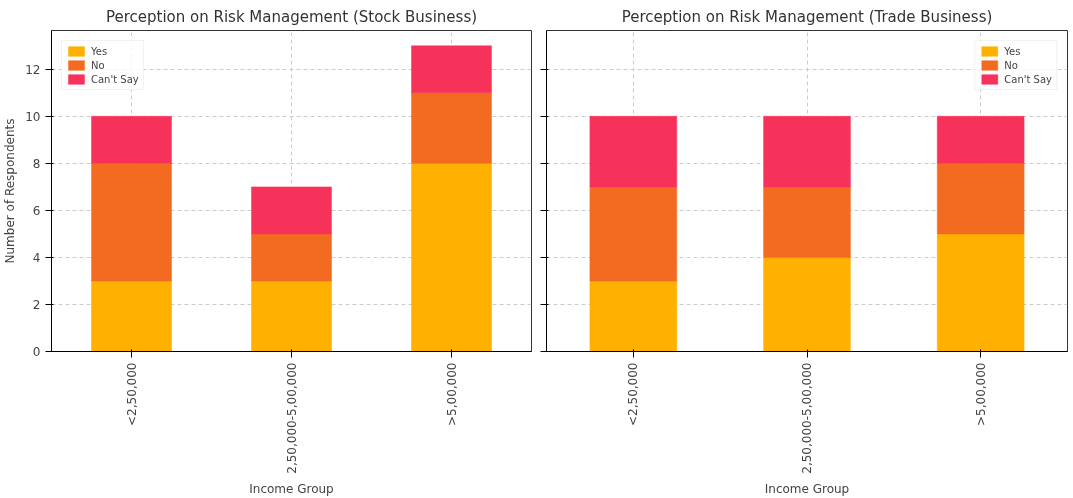 This screenshot has height=498, width=1073. Describe the element at coordinates (807, 16) in the screenshot. I see `chart-title: Perception on Risk Management (Trade Business)` at that location.